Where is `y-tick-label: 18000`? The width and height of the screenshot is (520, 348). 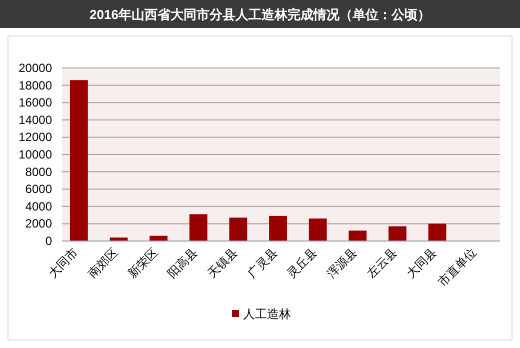 y-tick-label: 18000 is located at coordinates (35, 85).